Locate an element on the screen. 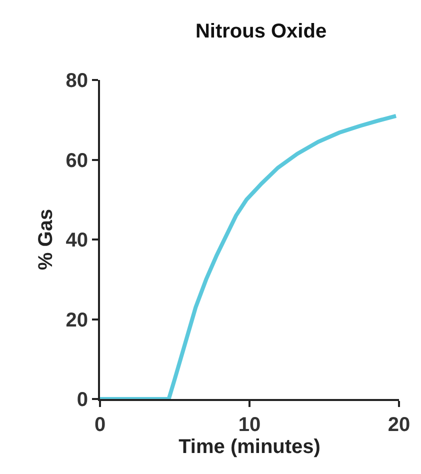 The height and width of the screenshot is (474, 421). x-tick-label: 20 is located at coordinates (399, 425).